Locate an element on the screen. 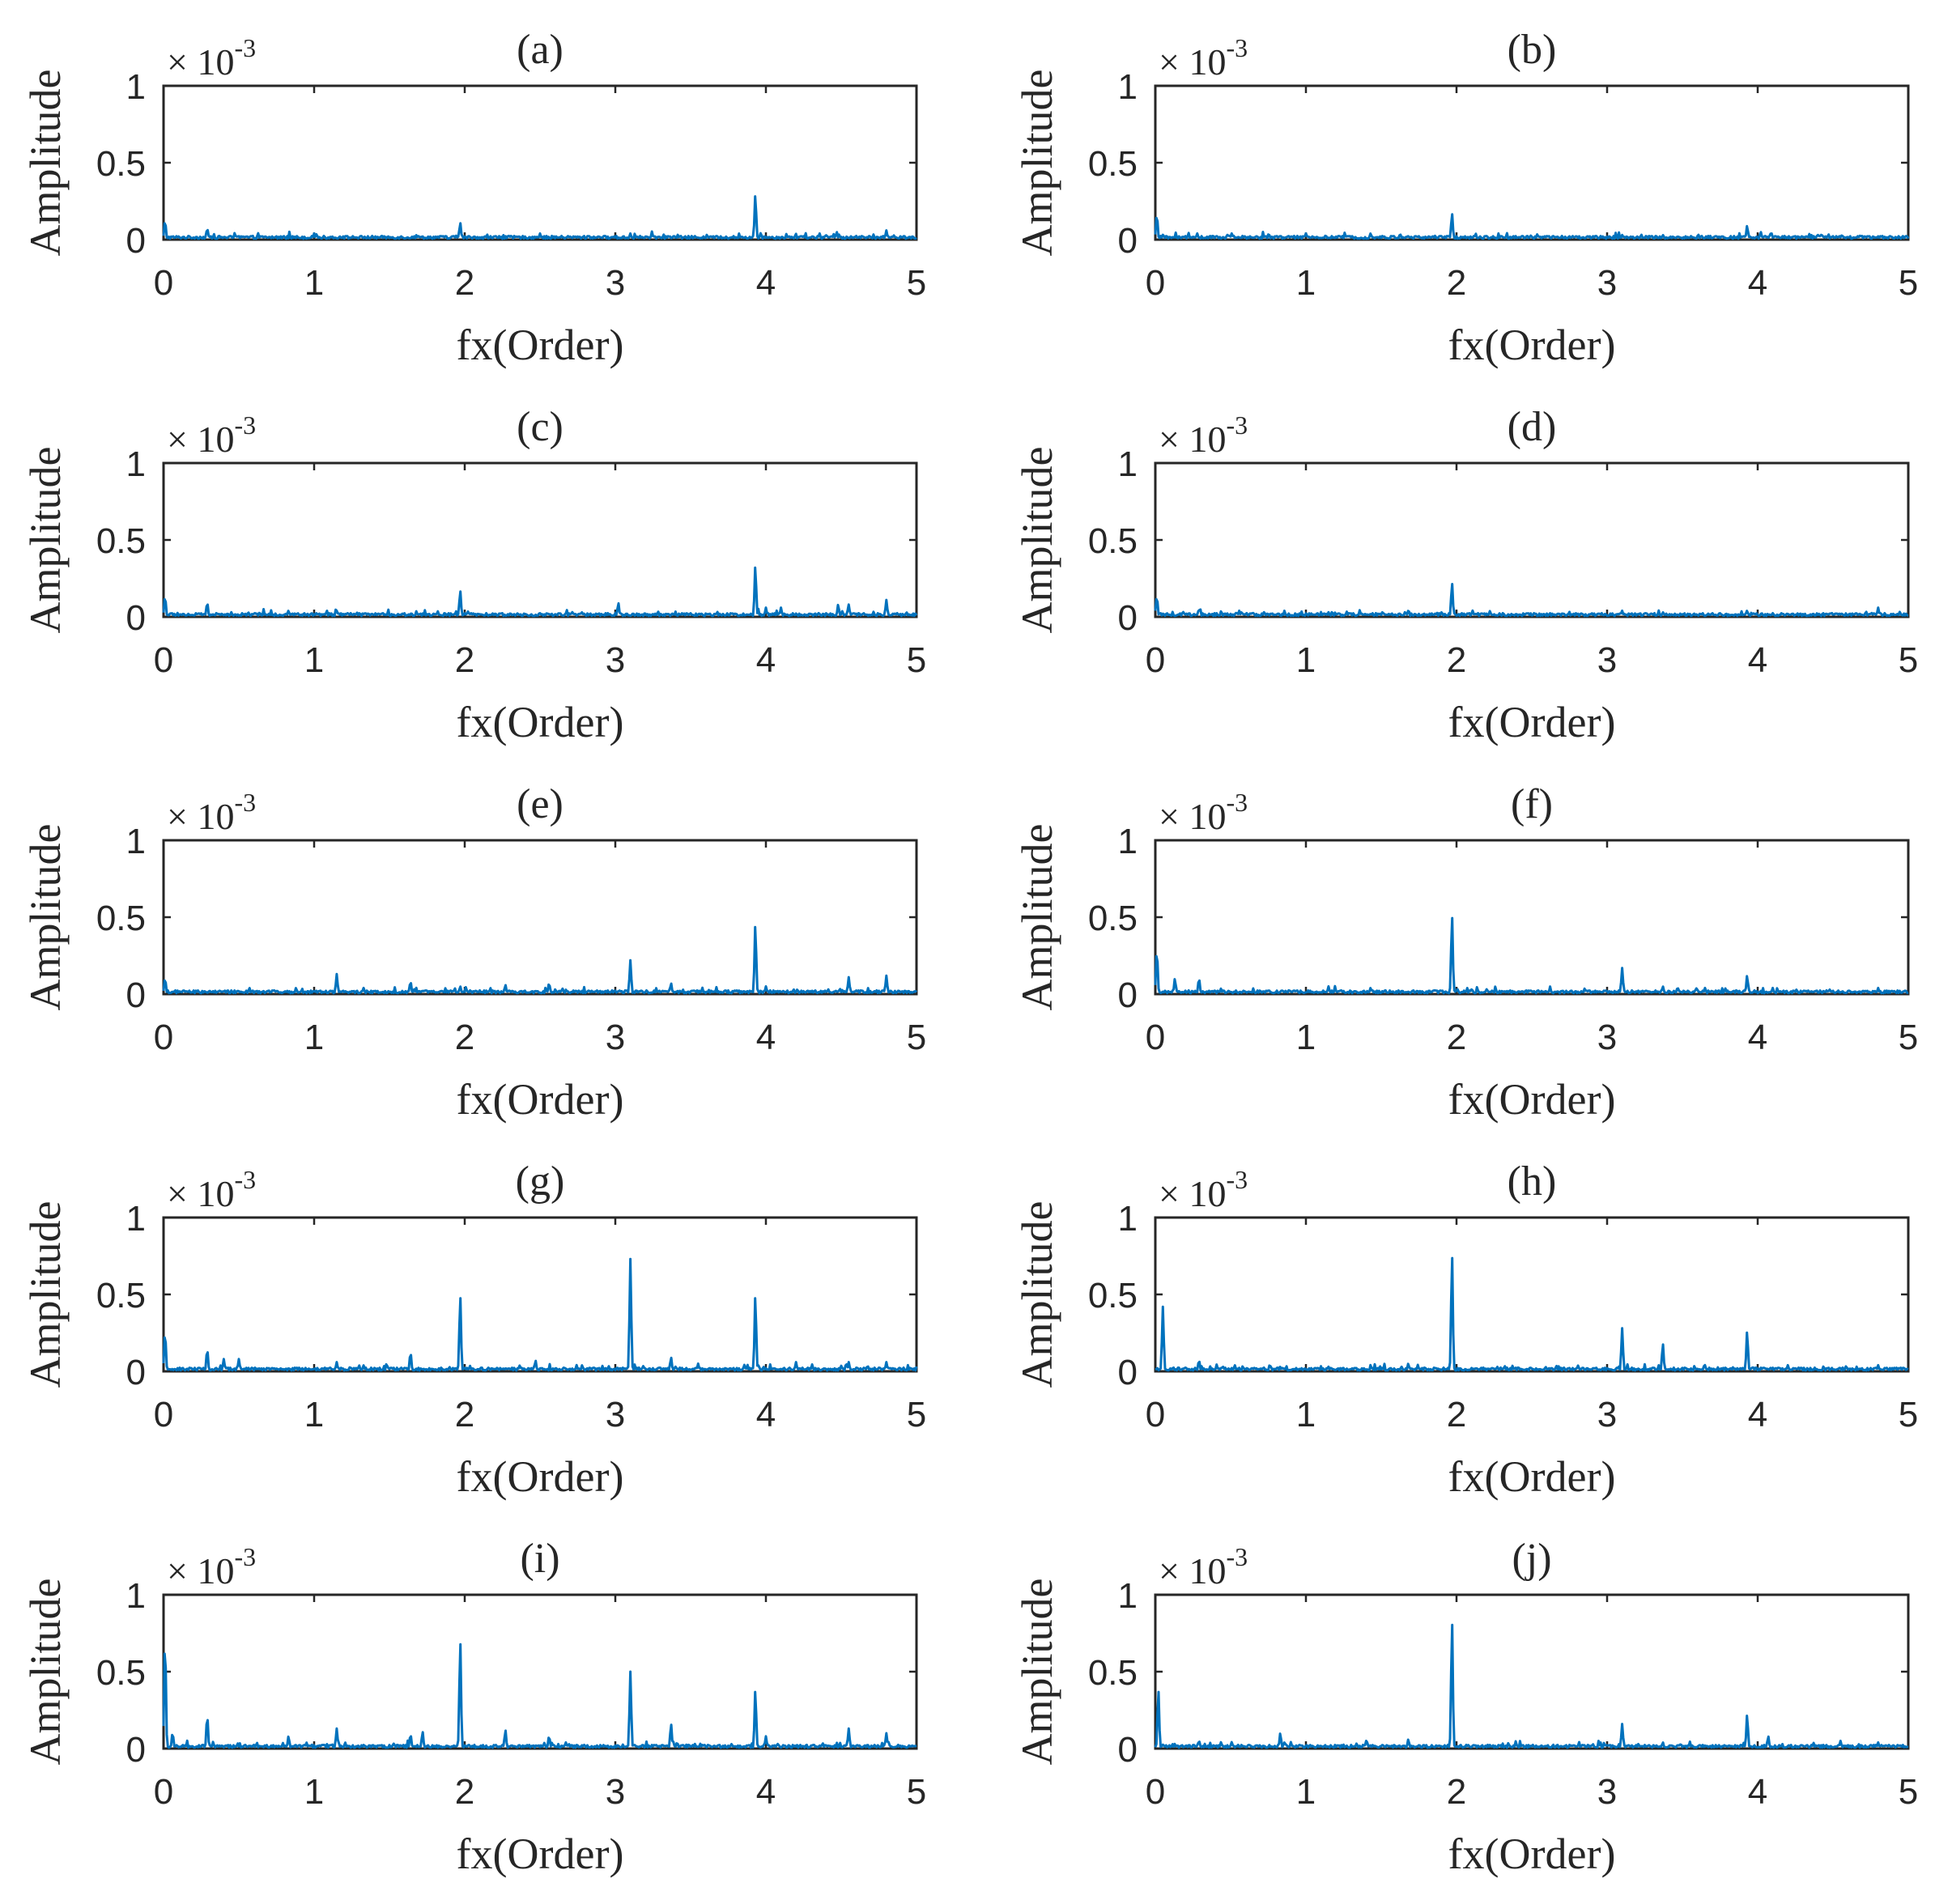  subplot-title: (e) is located at coordinates (540, 804).